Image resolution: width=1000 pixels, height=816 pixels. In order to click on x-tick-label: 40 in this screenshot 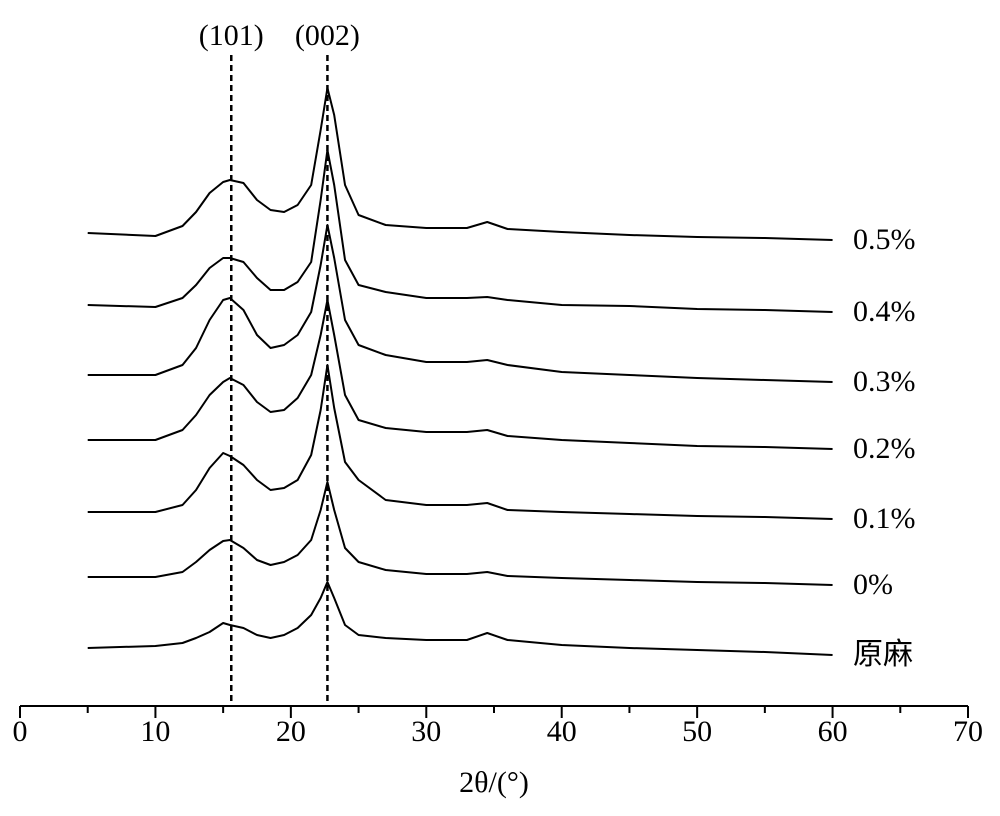, I will do `click(562, 731)`.